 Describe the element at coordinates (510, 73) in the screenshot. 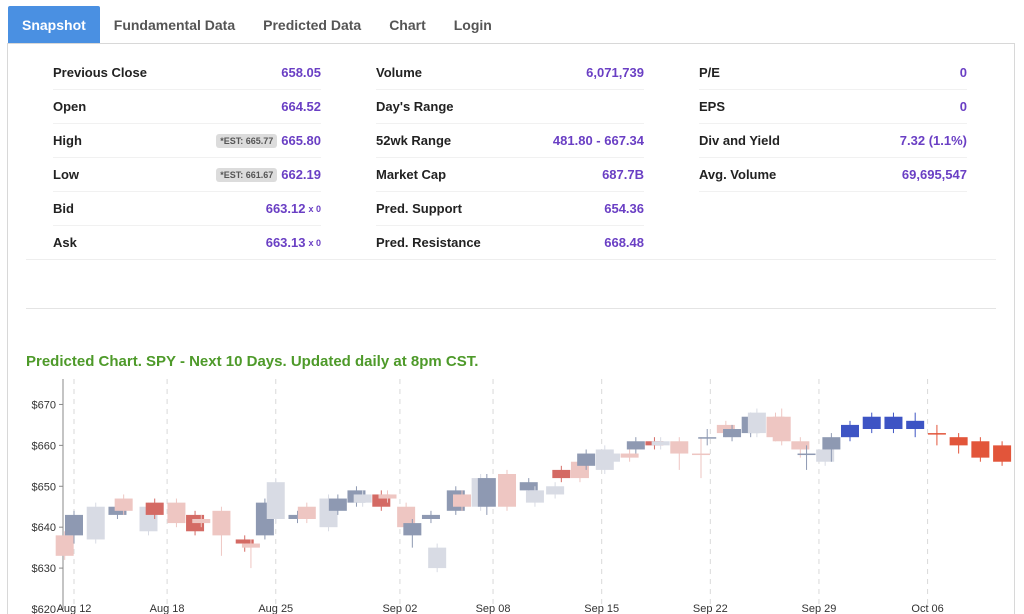

I see `stat-row: Volume 6,071,739` at that location.